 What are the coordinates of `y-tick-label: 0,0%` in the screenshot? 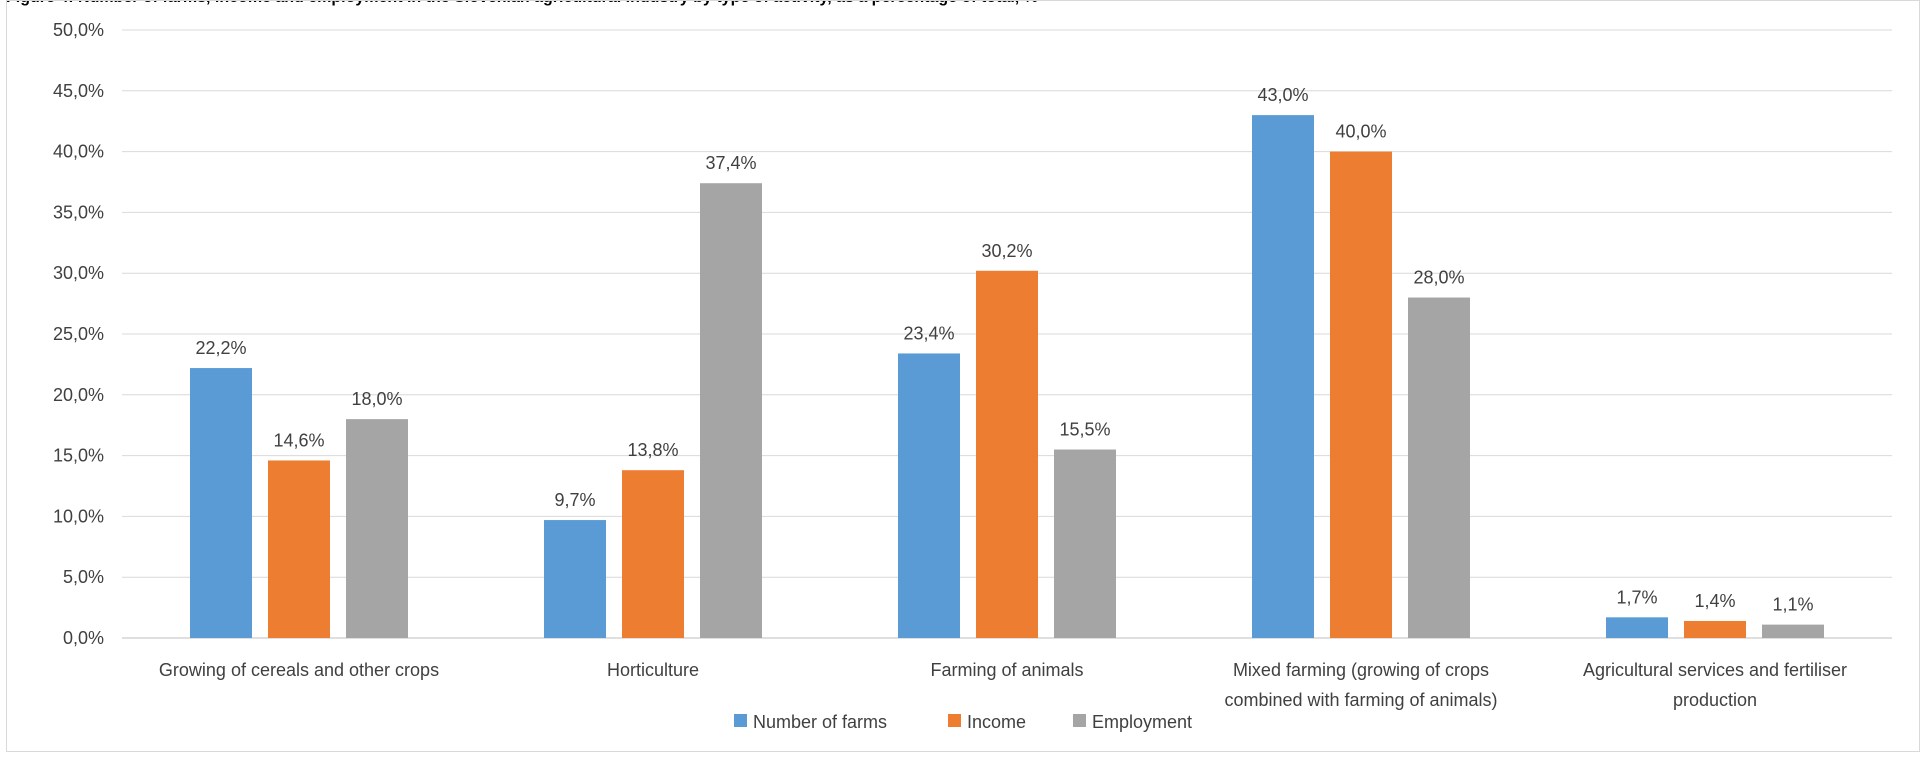 It's located at (83, 638).